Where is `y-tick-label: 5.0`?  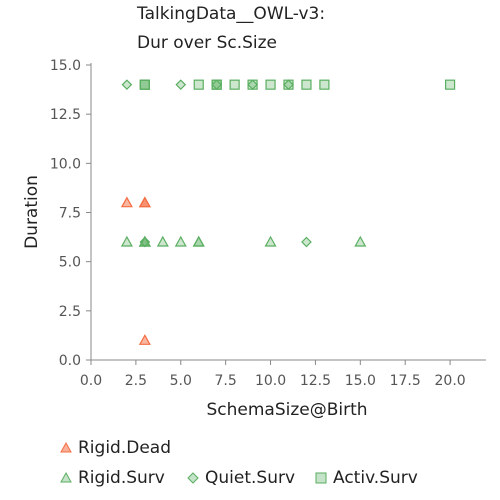
y-tick-label: 5.0 is located at coordinates (70, 263).